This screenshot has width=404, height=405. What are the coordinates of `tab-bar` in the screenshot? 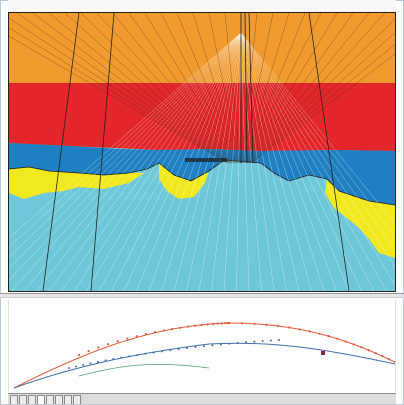 It's located at (202, 398).